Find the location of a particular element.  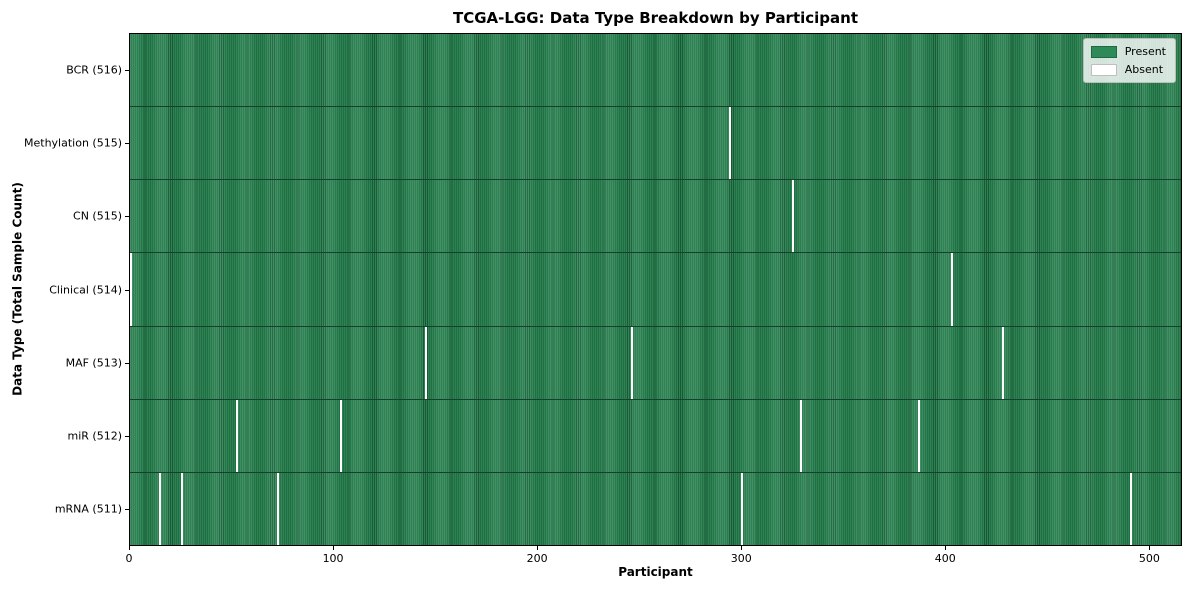

heatmap-row-MAF is located at coordinates (655, 362).